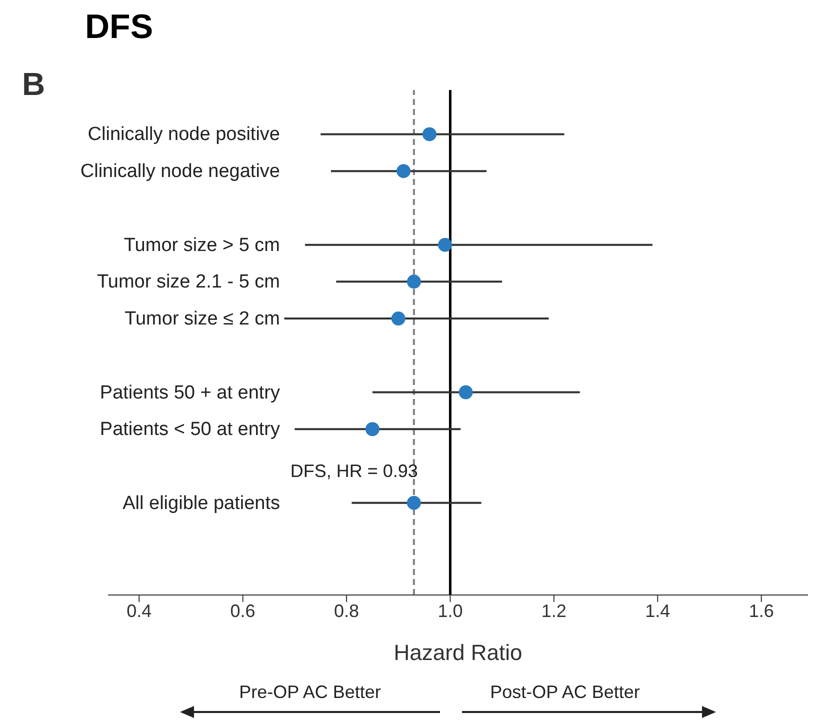 The width and height of the screenshot is (814, 726). Describe the element at coordinates (761, 610) in the screenshot. I see `x-tick-label: 1.6` at that location.